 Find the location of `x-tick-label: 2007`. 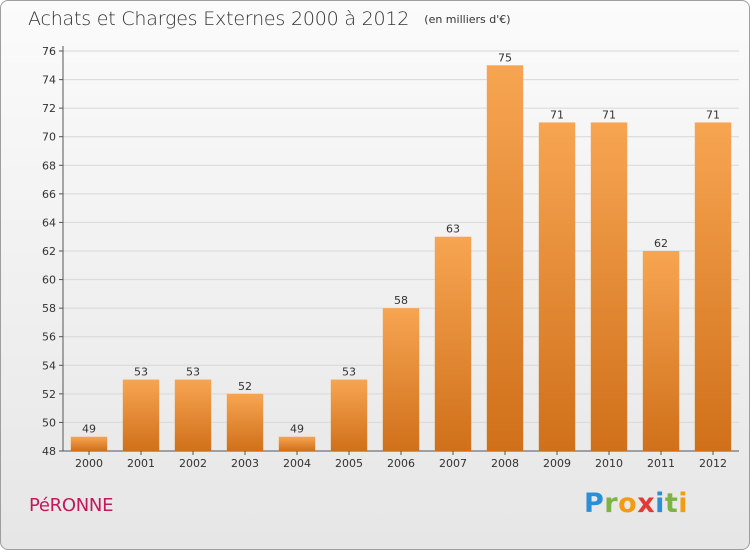

x-tick-label: 2007 is located at coordinates (453, 463).